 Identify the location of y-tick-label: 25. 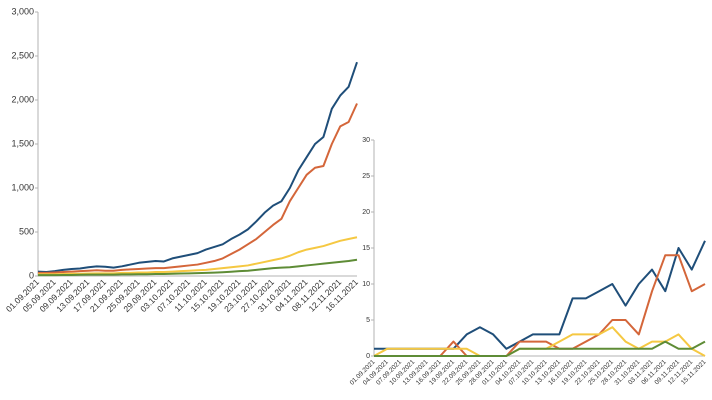
(366, 176).